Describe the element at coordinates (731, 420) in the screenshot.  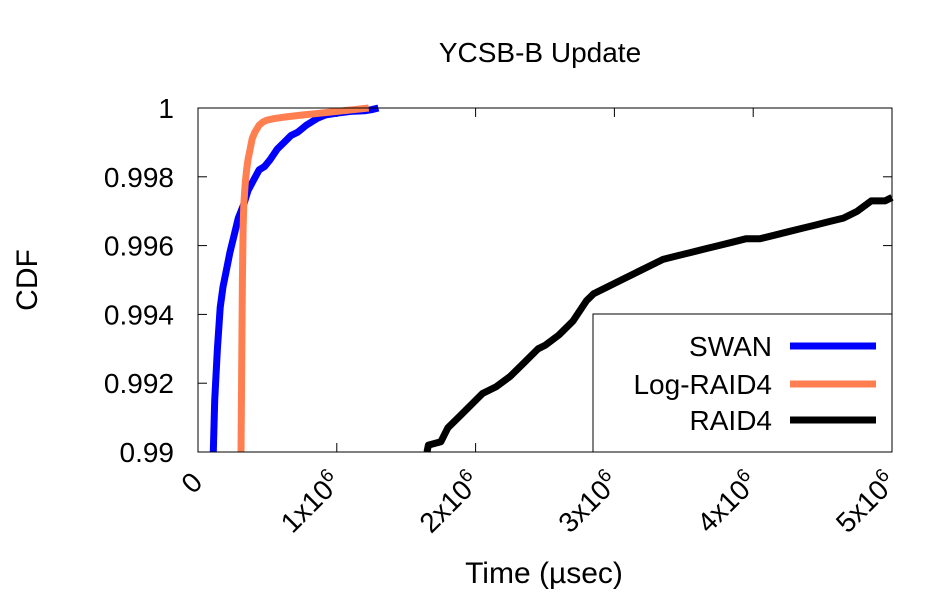
I see `legend-label: RAID4` at that location.